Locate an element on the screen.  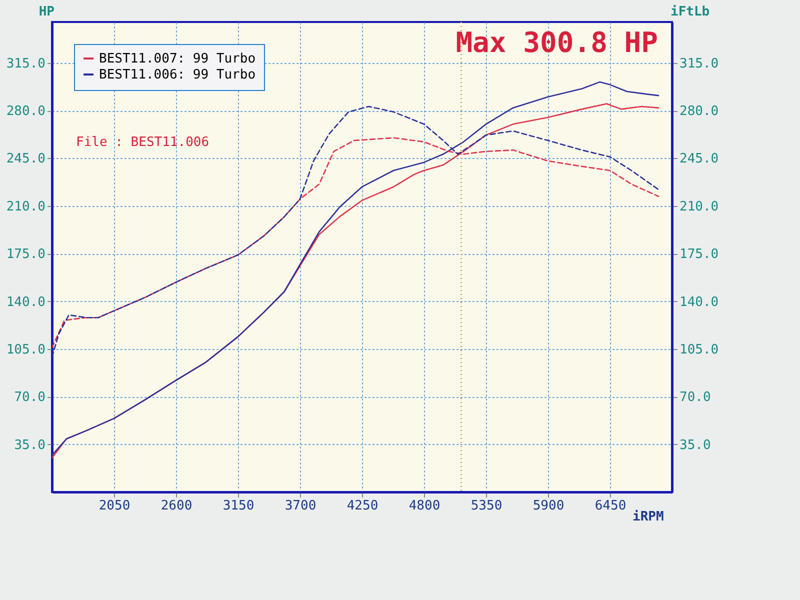
y-axis-title: HP is located at coordinates (46, 12).